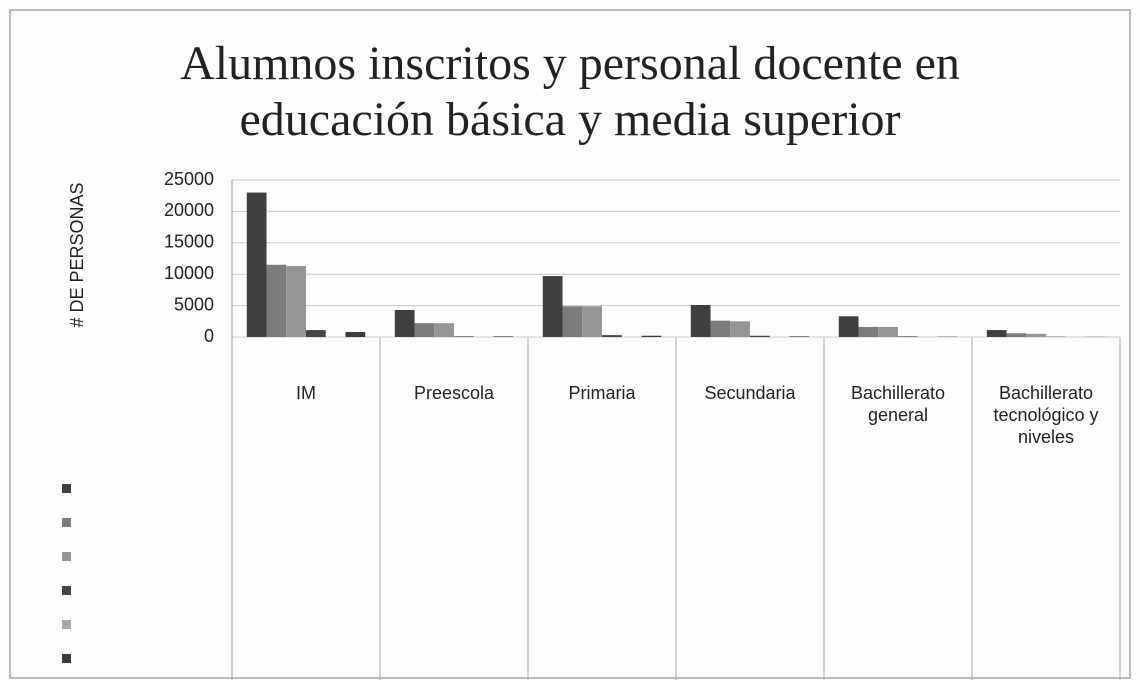  I want to click on x-tick-label: Bachillerato general, so click(898, 404).